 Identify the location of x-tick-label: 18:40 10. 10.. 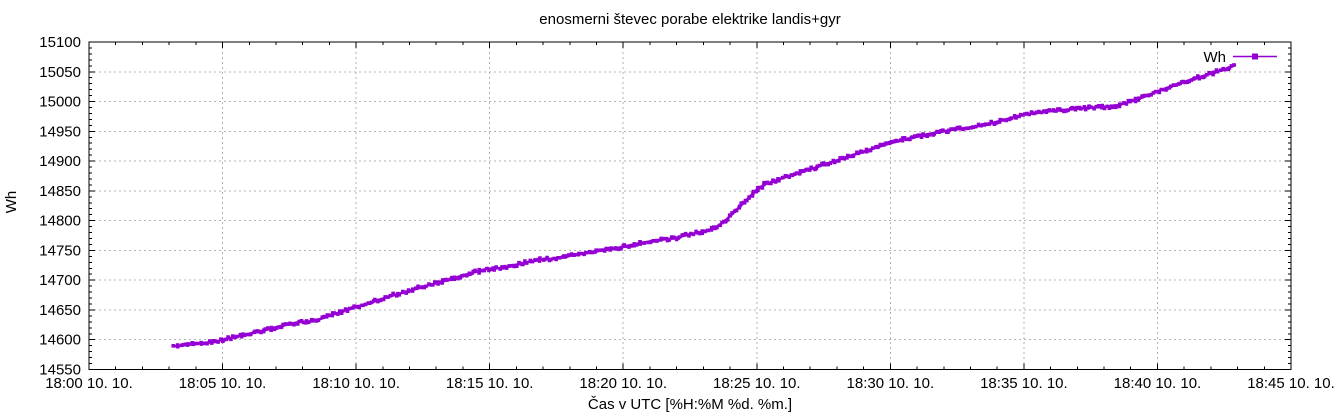
(1158, 383).